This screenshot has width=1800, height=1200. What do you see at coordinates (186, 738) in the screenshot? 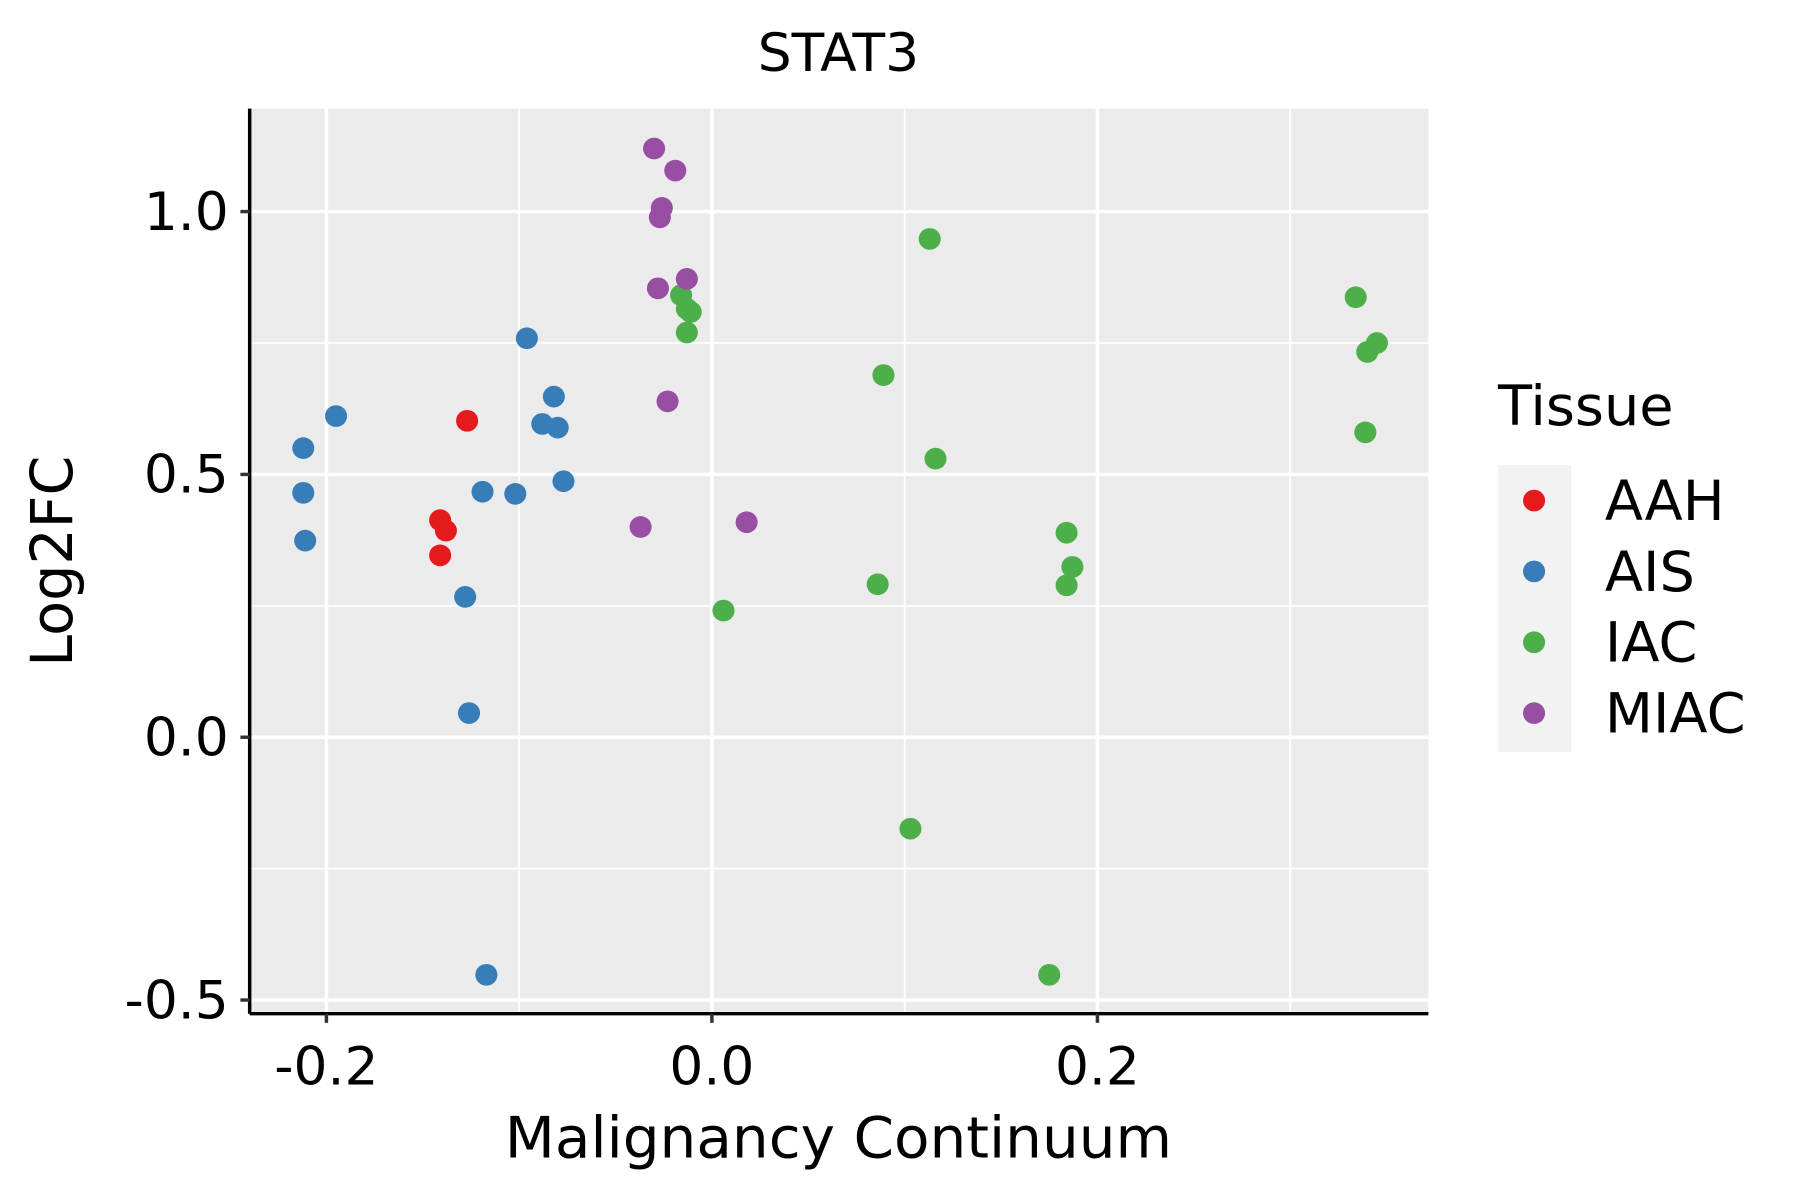
I see `y-tick-label: 0.0` at bounding box center [186, 738].